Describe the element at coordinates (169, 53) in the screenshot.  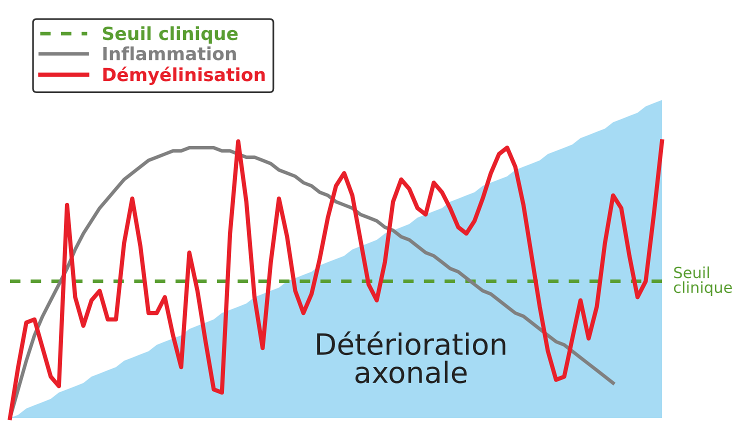
I see `legend-label: Inflammation` at that location.